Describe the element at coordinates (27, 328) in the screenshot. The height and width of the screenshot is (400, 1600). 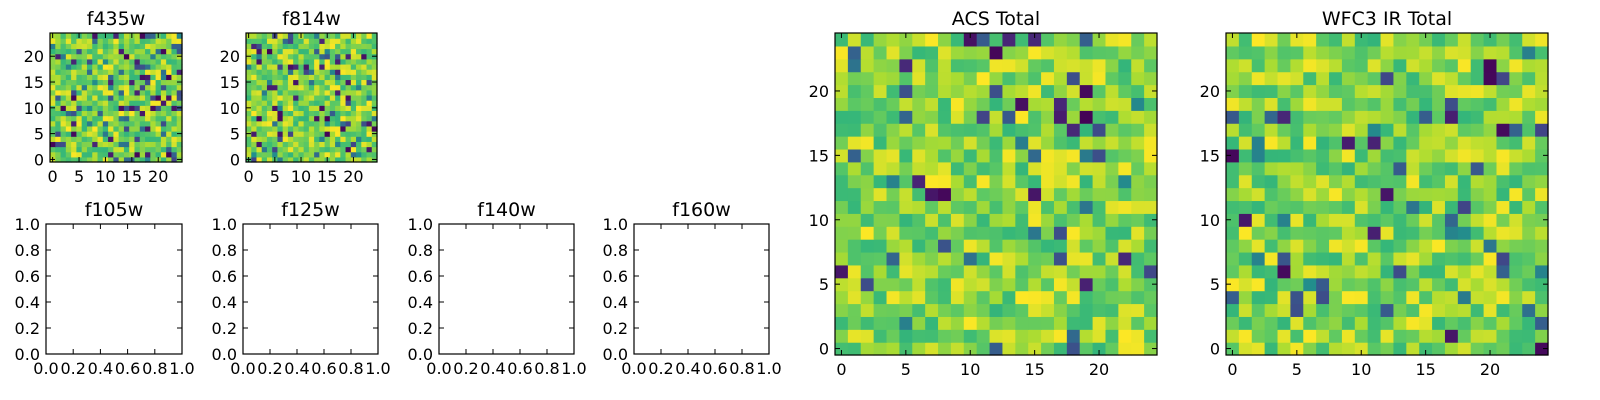
I see `y-tick-label: 0.2` at that location.